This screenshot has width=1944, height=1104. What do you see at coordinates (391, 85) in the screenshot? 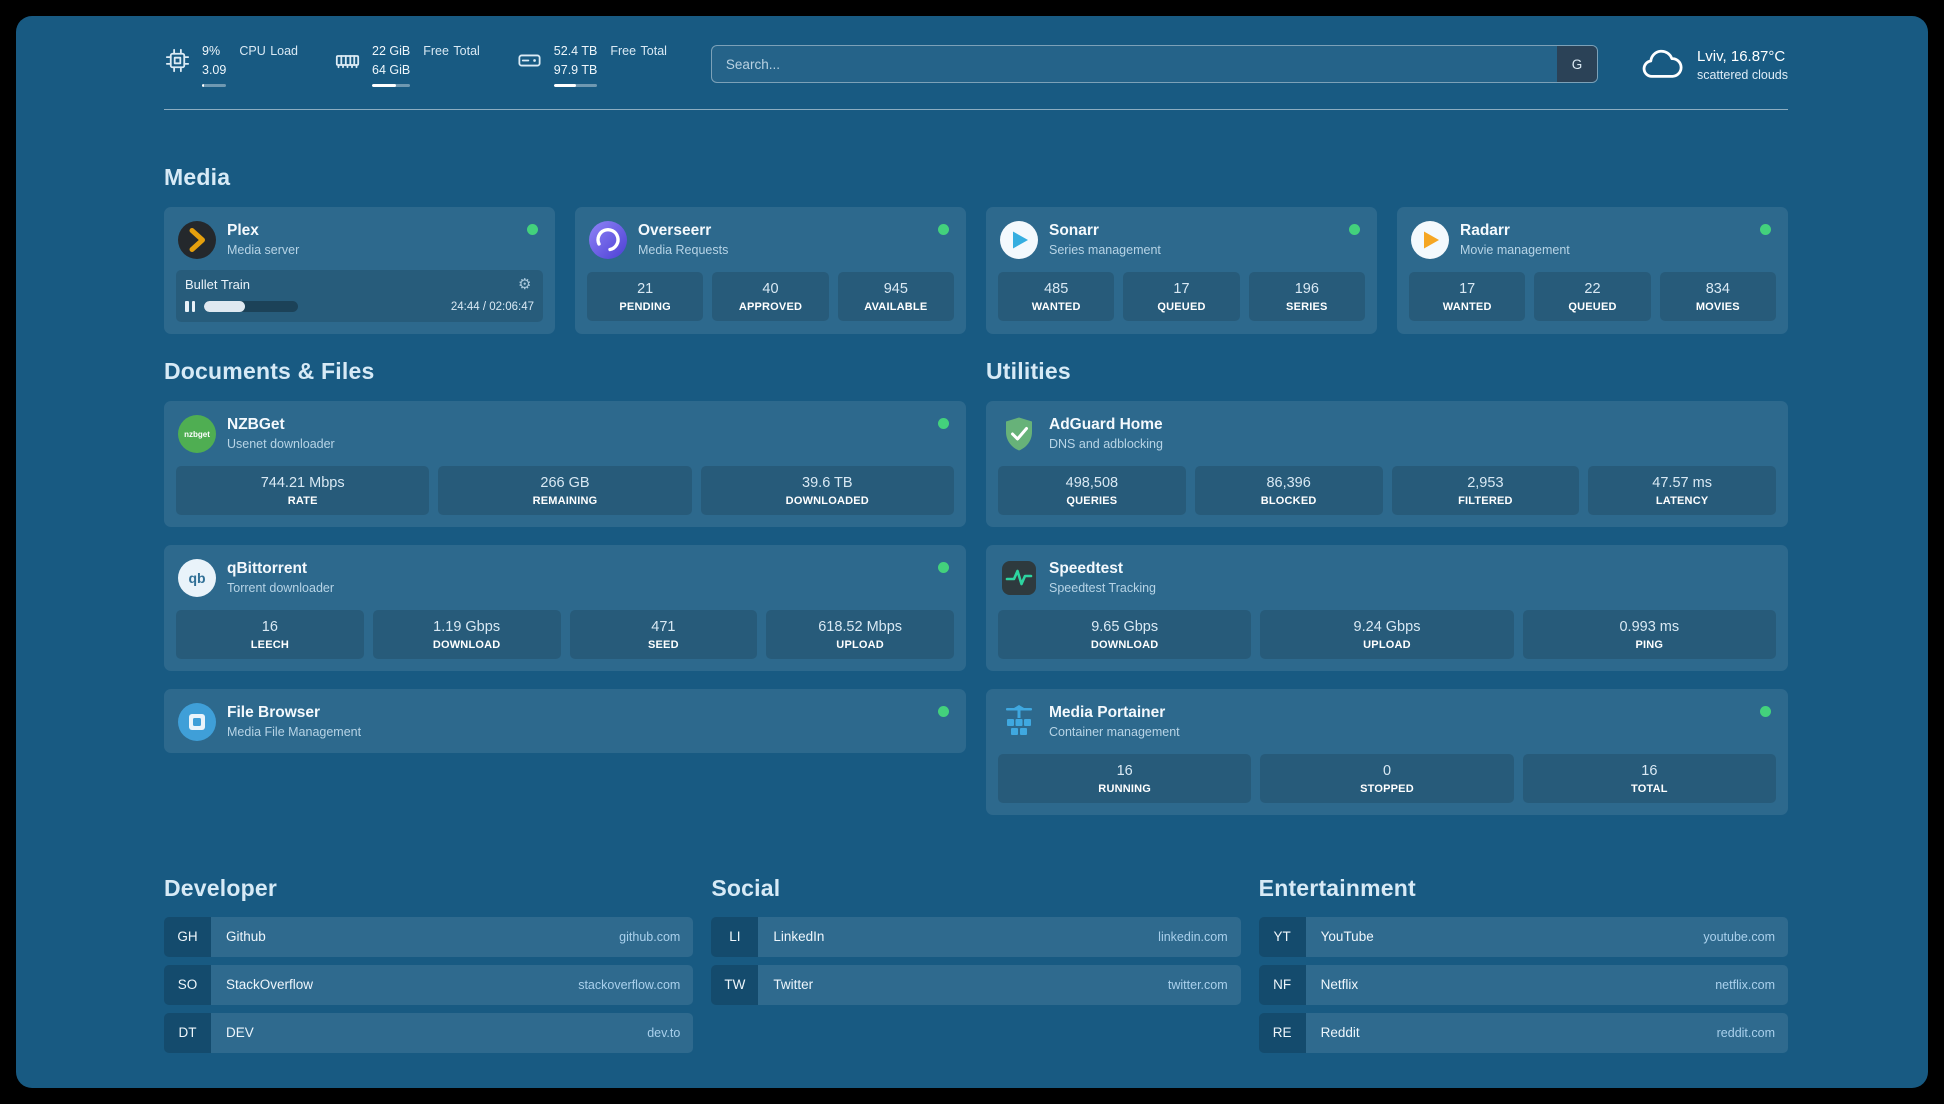
I see `memory-meter` at bounding box center [391, 85].